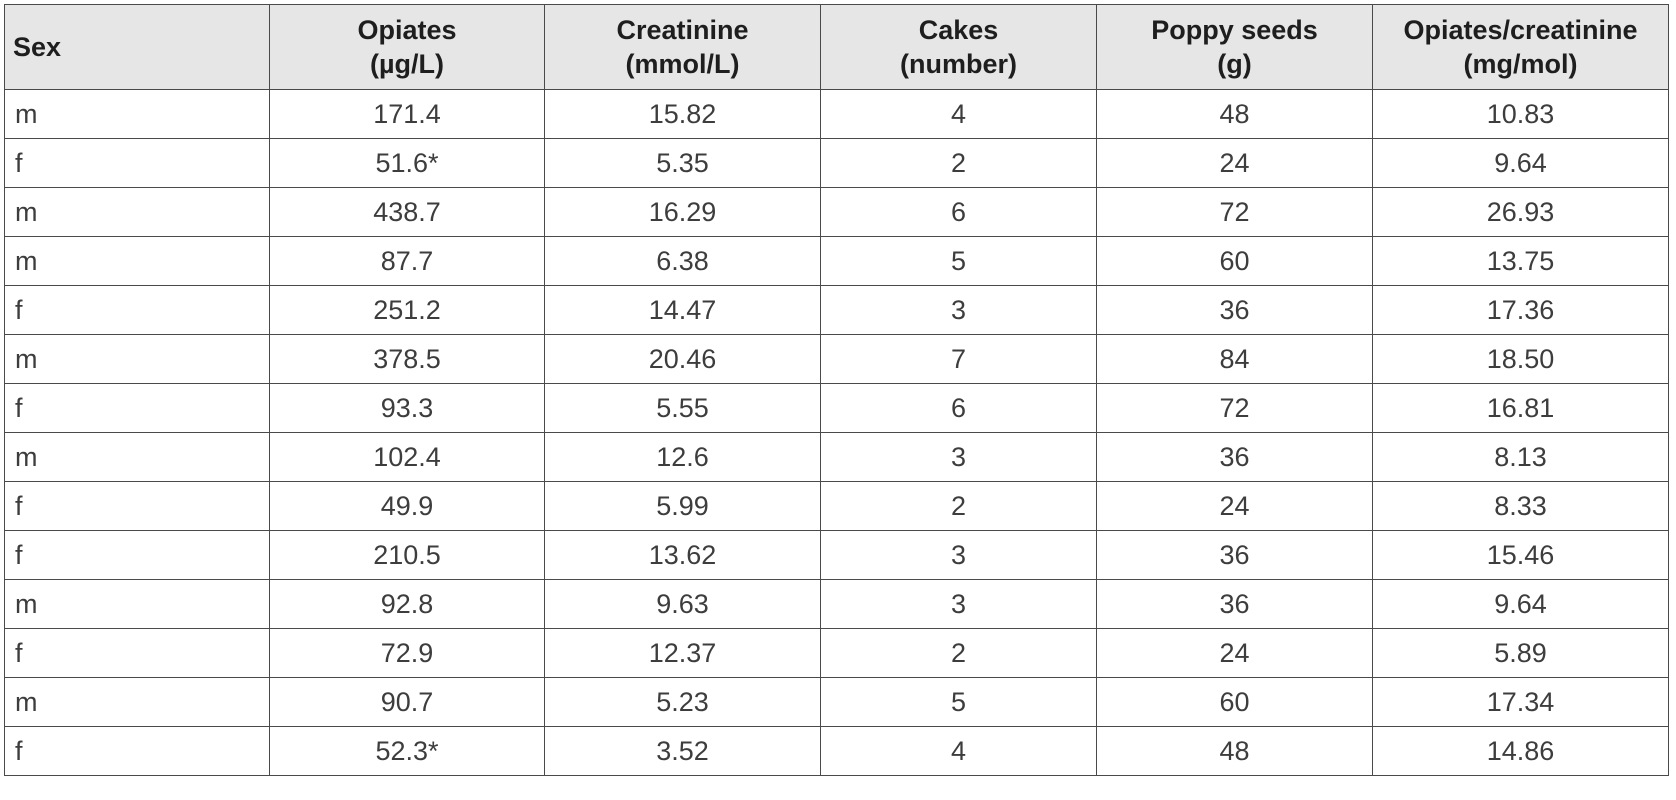 Image resolution: width=1676 pixels, height=800 pixels. What do you see at coordinates (1520, 64) in the screenshot?
I see `header-opiates-creatinine-unit: (mg/mol)` at bounding box center [1520, 64].